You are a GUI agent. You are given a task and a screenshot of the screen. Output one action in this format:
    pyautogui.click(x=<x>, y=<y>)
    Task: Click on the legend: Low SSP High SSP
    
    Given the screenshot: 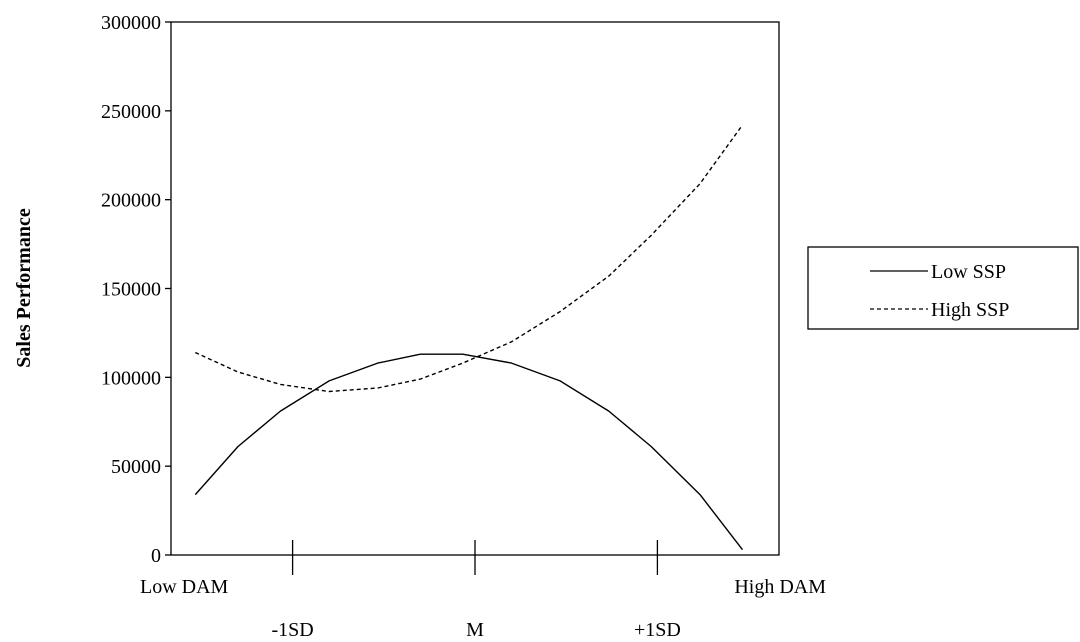 What is the action you would take?
    pyautogui.click(x=943, y=288)
    